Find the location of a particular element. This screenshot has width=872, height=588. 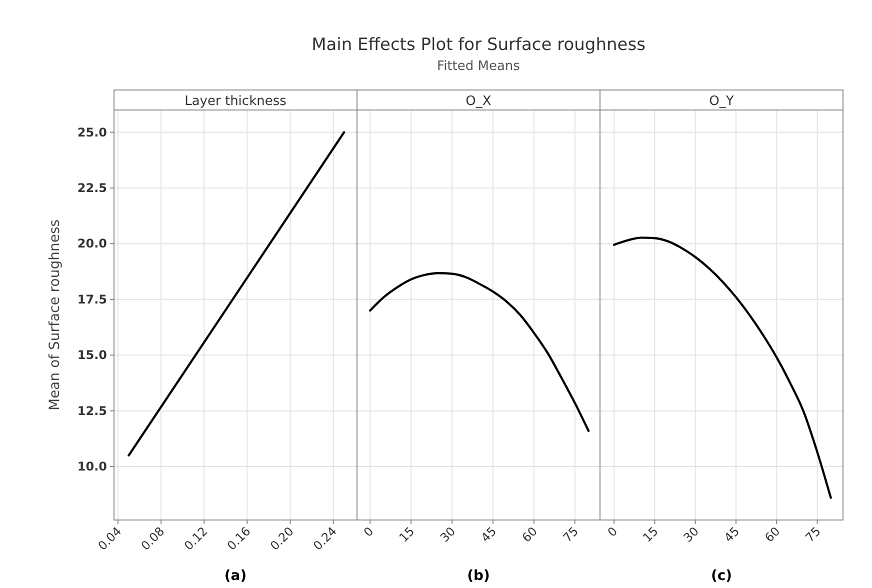

y-tick-label: 10.0 is located at coordinates (92, 467).